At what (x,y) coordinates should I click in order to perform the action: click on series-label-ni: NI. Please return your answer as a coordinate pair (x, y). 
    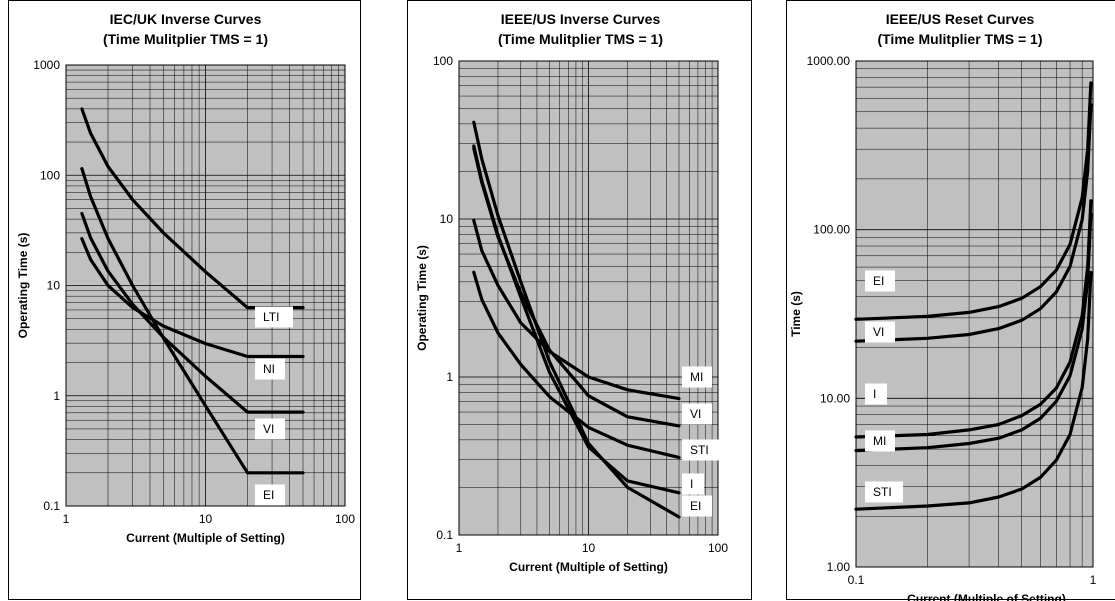
    Looking at the image, I should click on (270, 369).